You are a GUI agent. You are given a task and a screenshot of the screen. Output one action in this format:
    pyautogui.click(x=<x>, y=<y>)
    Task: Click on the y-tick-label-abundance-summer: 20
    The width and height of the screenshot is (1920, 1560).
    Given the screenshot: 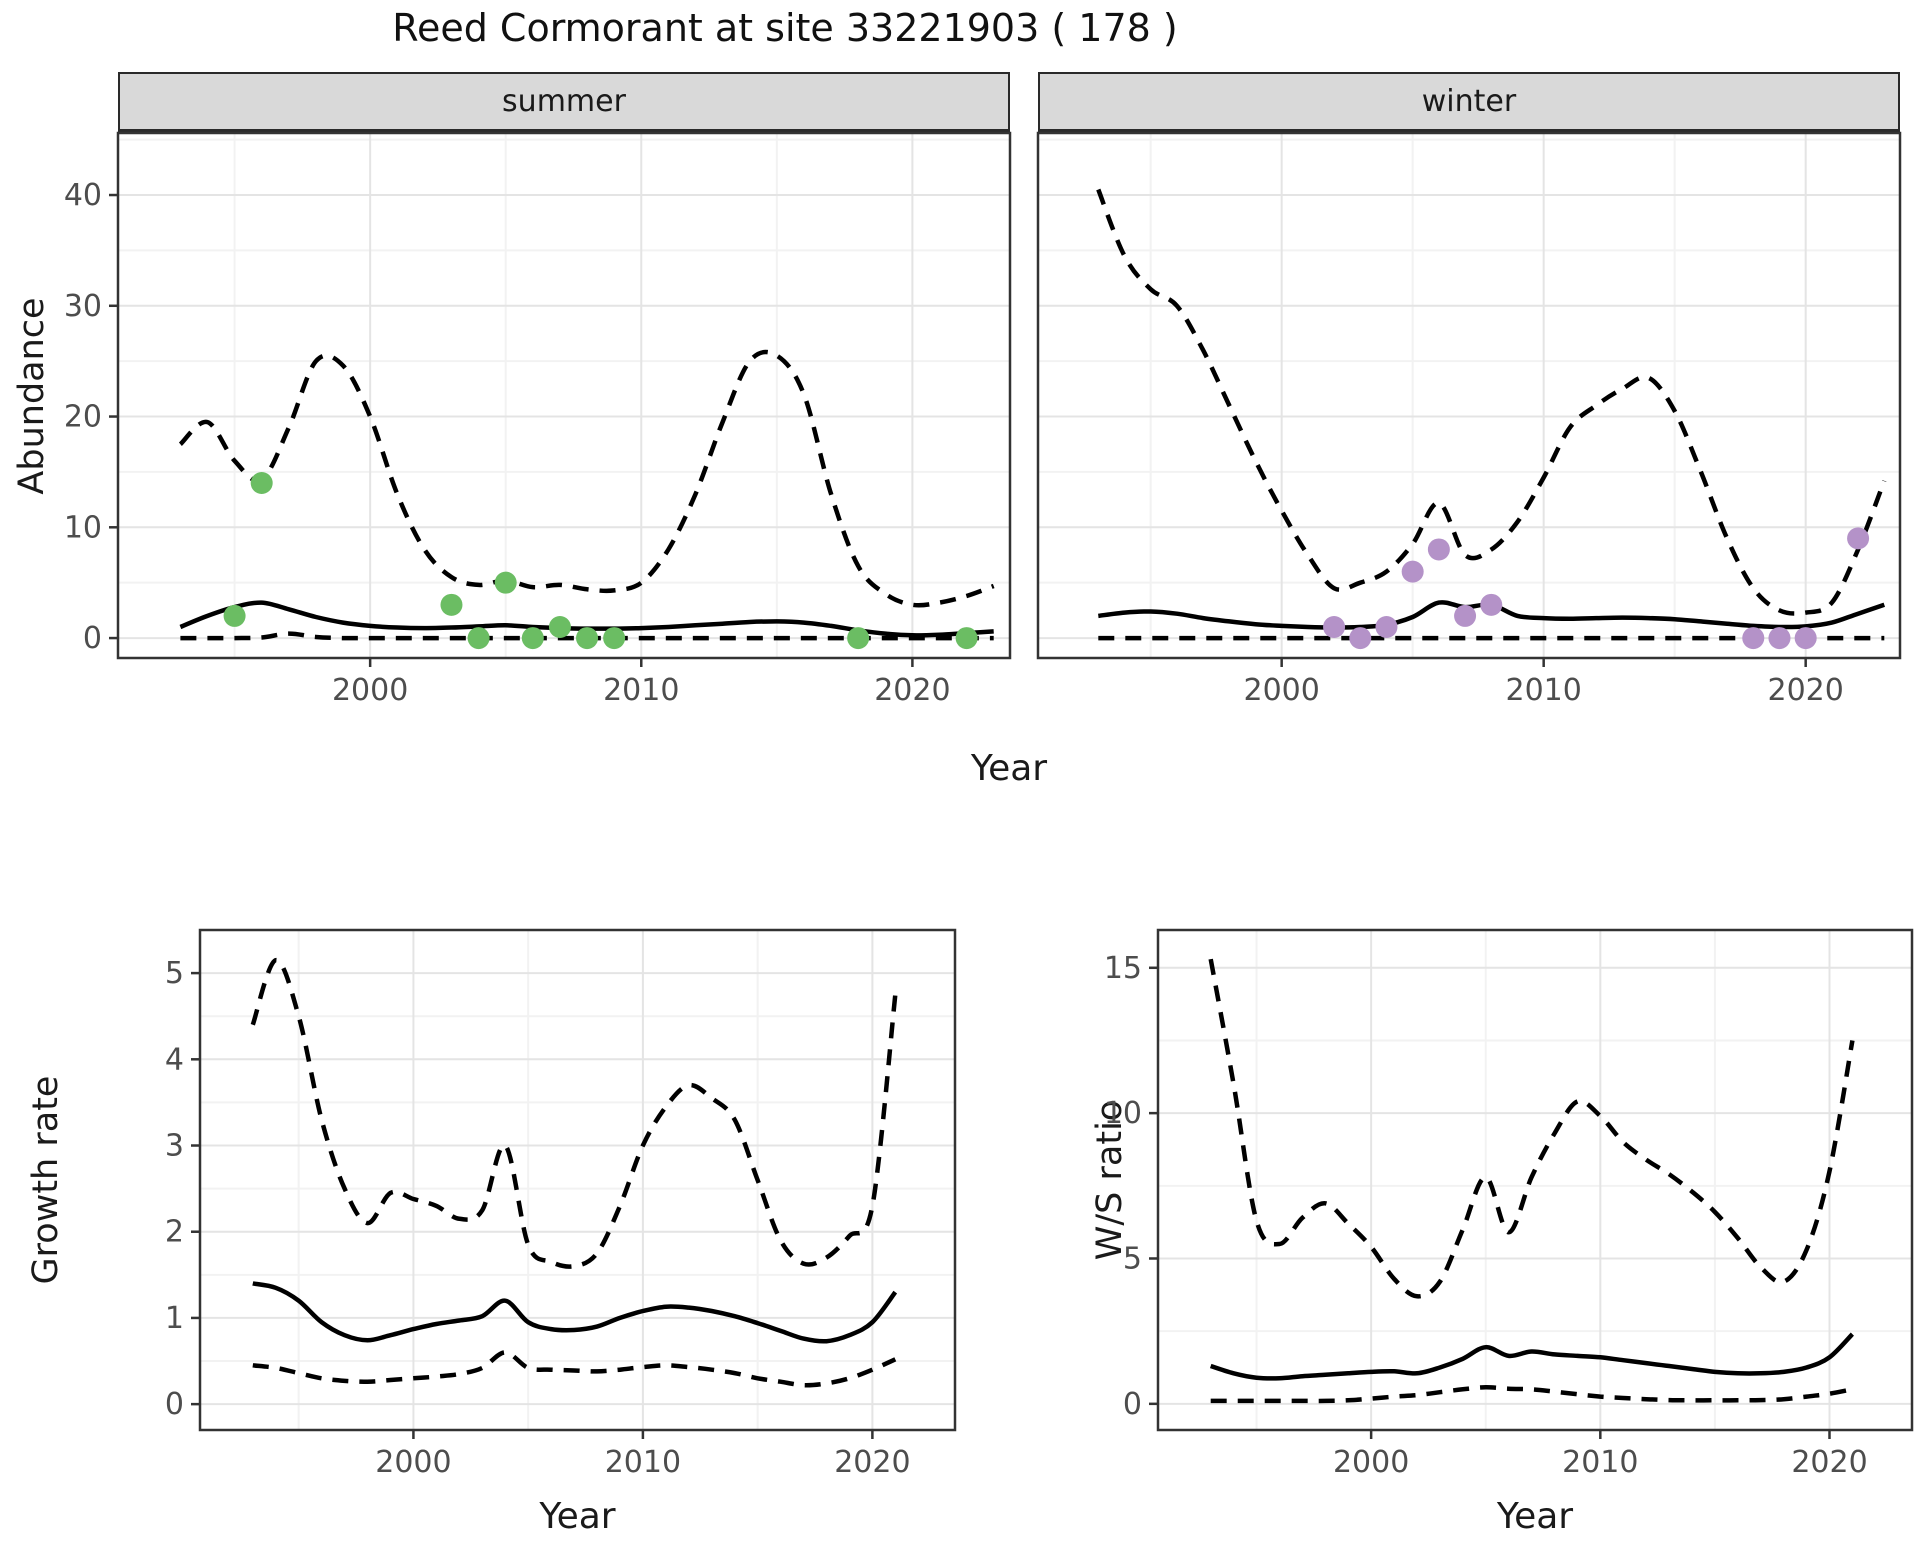 What is the action you would take?
    pyautogui.click(x=83, y=417)
    